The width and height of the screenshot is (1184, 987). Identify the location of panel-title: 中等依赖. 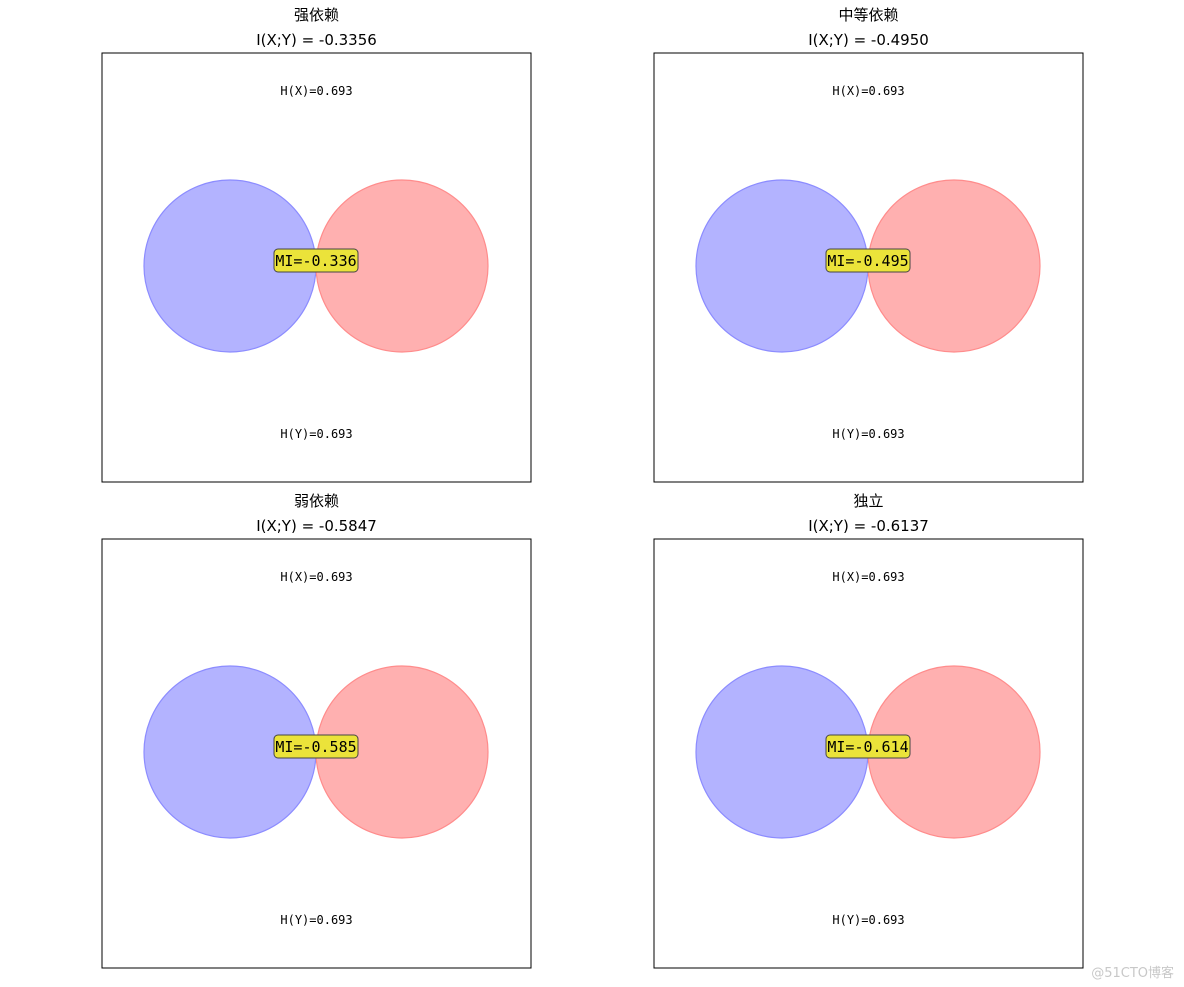
(868, 15).